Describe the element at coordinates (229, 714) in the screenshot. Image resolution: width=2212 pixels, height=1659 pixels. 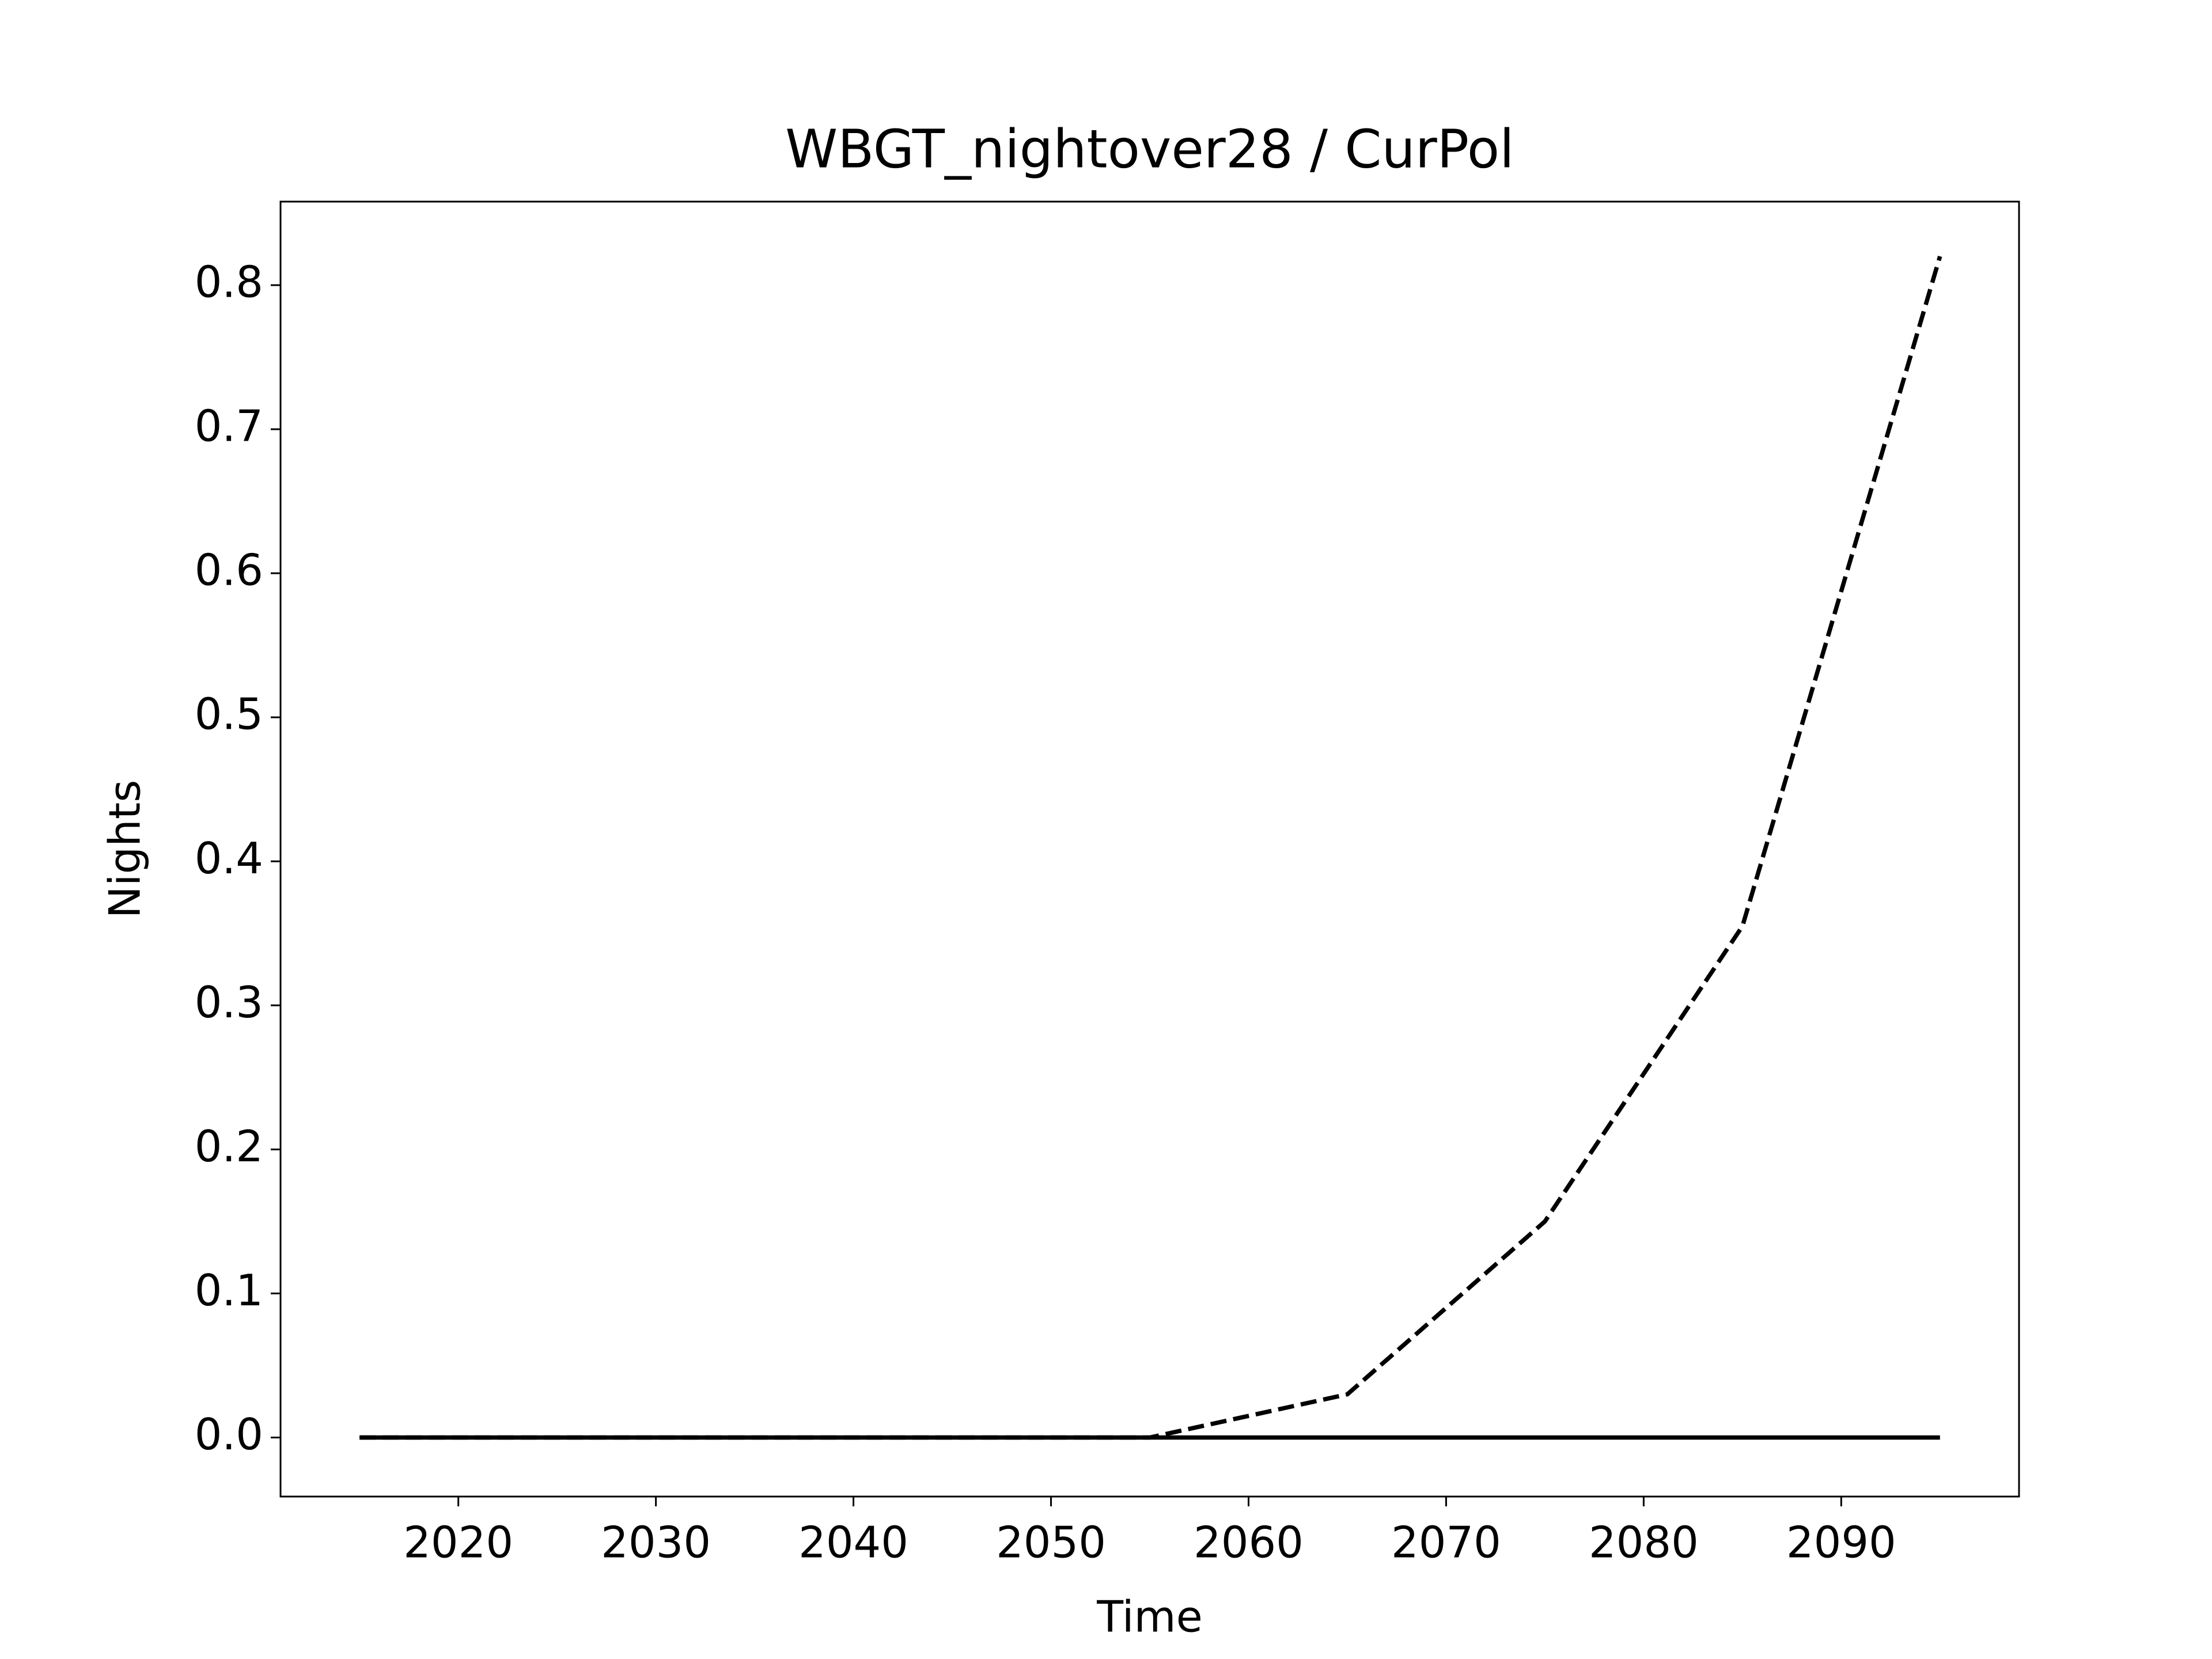
I see `y-tick-label: 0.5` at that location.